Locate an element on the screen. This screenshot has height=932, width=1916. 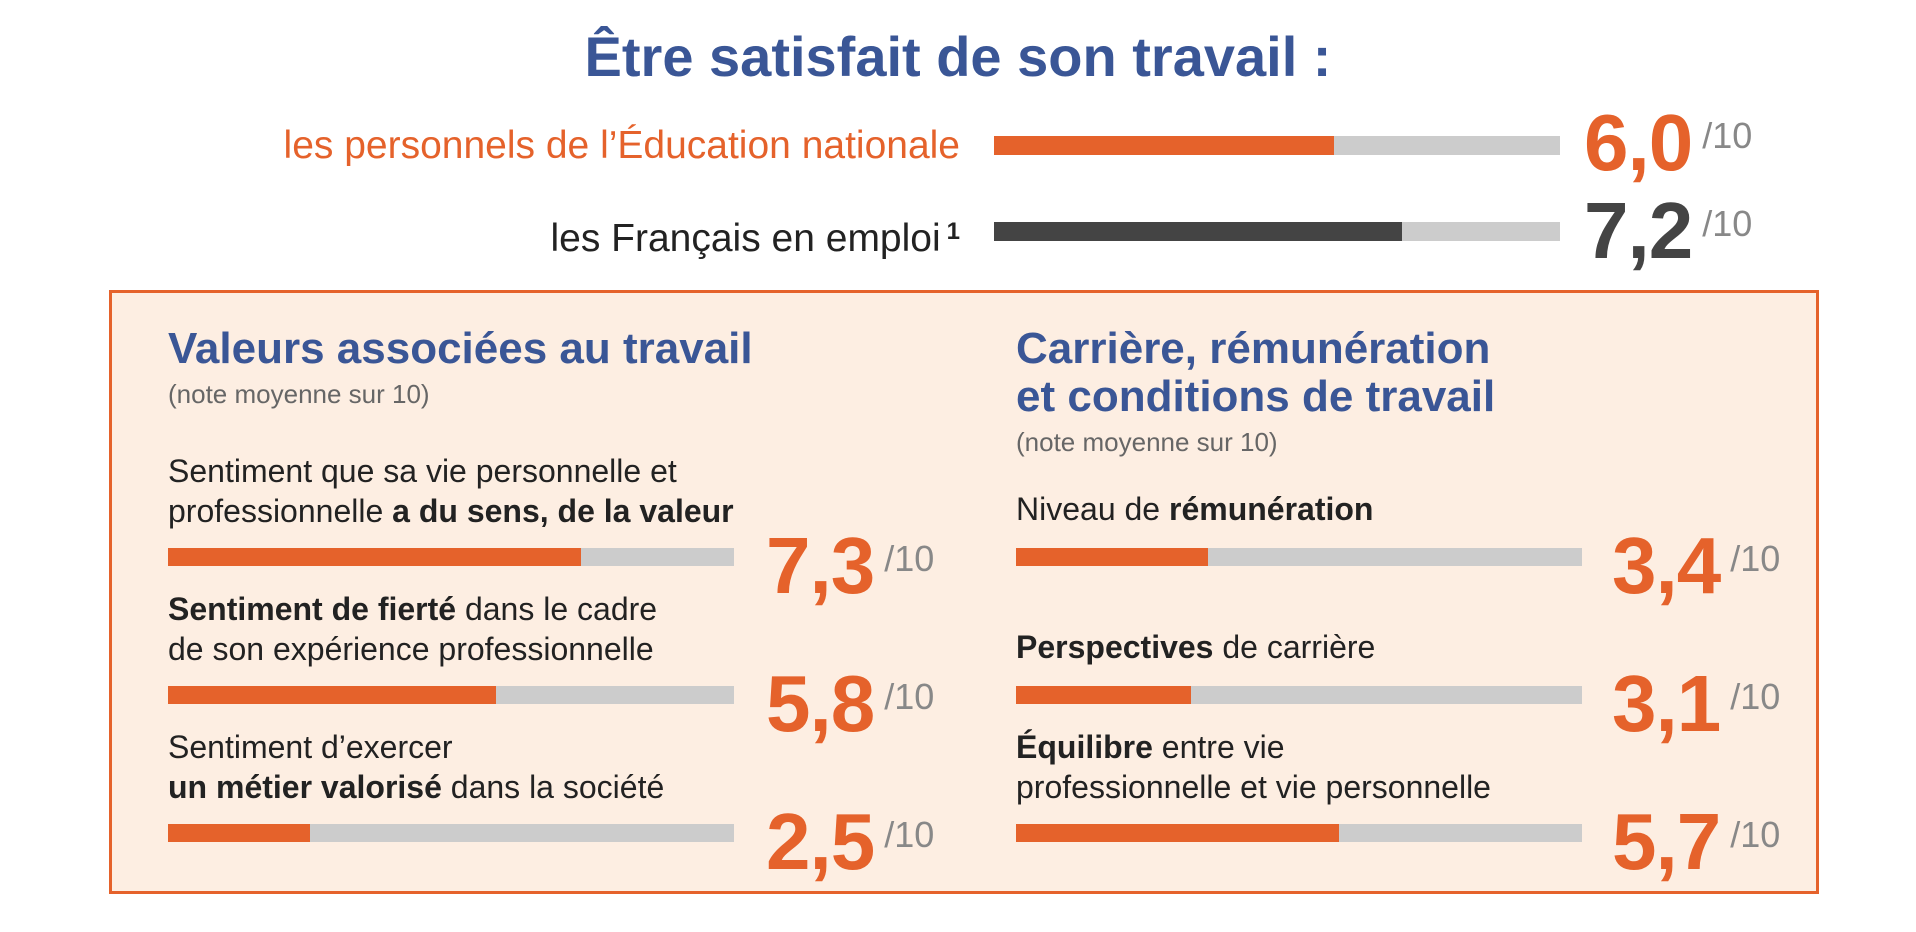
top-score-francais: 7,2/10 is located at coordinates (1668, 239).